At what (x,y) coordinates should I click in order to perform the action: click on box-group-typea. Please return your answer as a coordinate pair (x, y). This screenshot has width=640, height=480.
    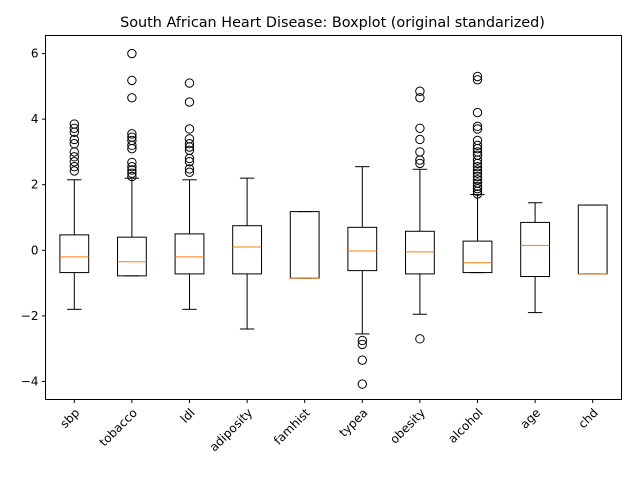
    Looking at the image, I should click on (362, 277).